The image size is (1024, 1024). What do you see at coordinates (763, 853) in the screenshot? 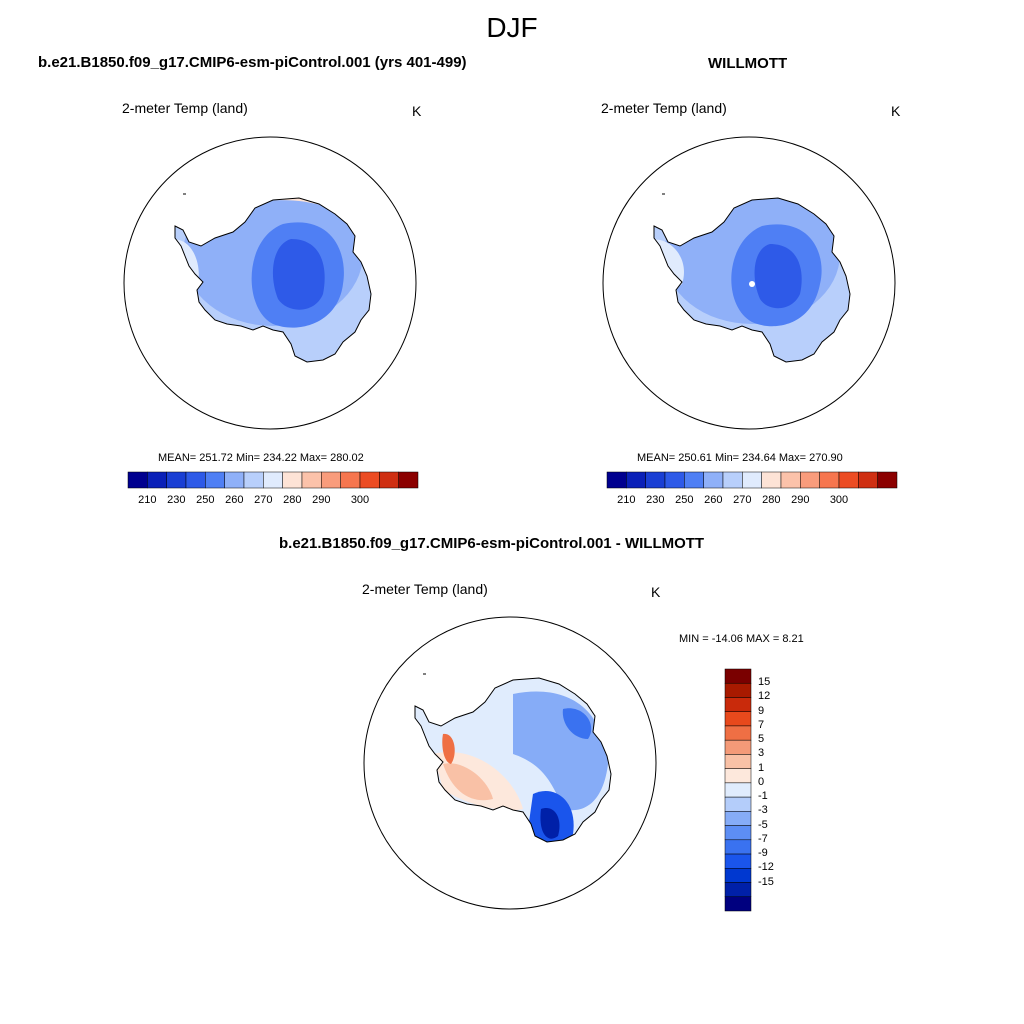
I see `diff-colorbar-tick-label: -9` at bounding box center [763, 853].